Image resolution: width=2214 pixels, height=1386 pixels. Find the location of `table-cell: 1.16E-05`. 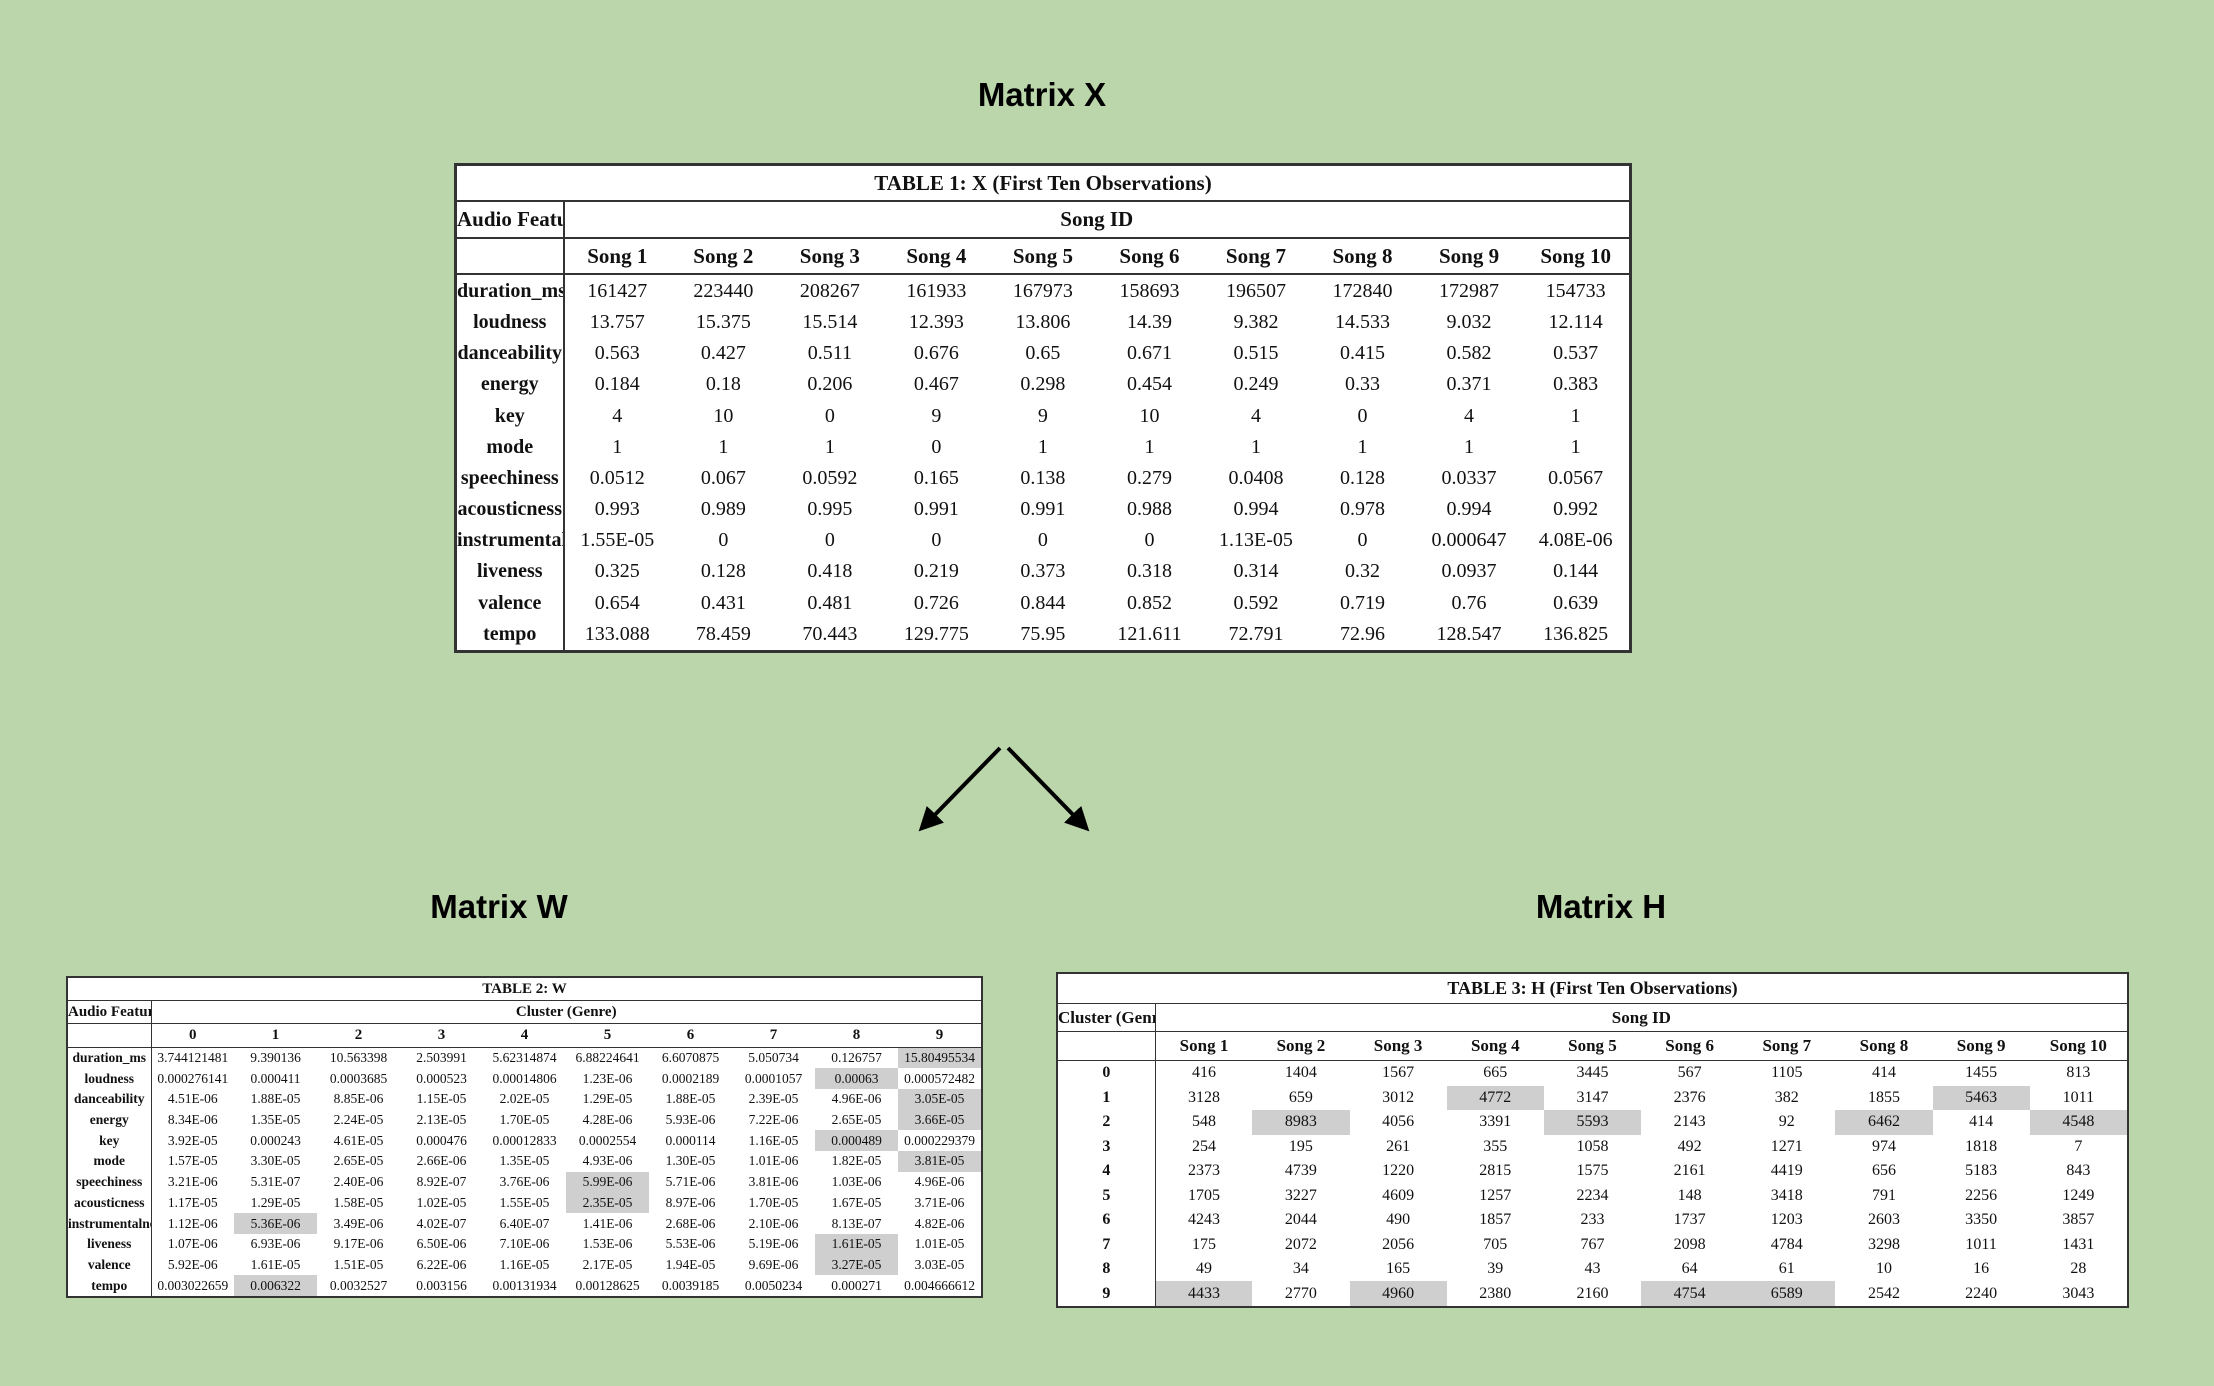

table-cell: 1.16E-05 is located at coordinates (524, 1264).